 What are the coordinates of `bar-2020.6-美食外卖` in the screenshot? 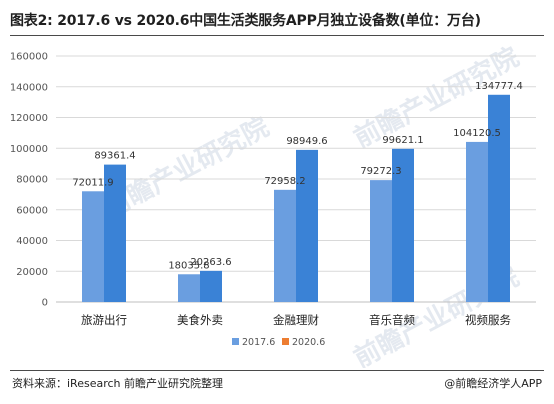 It's located at (211, 286).